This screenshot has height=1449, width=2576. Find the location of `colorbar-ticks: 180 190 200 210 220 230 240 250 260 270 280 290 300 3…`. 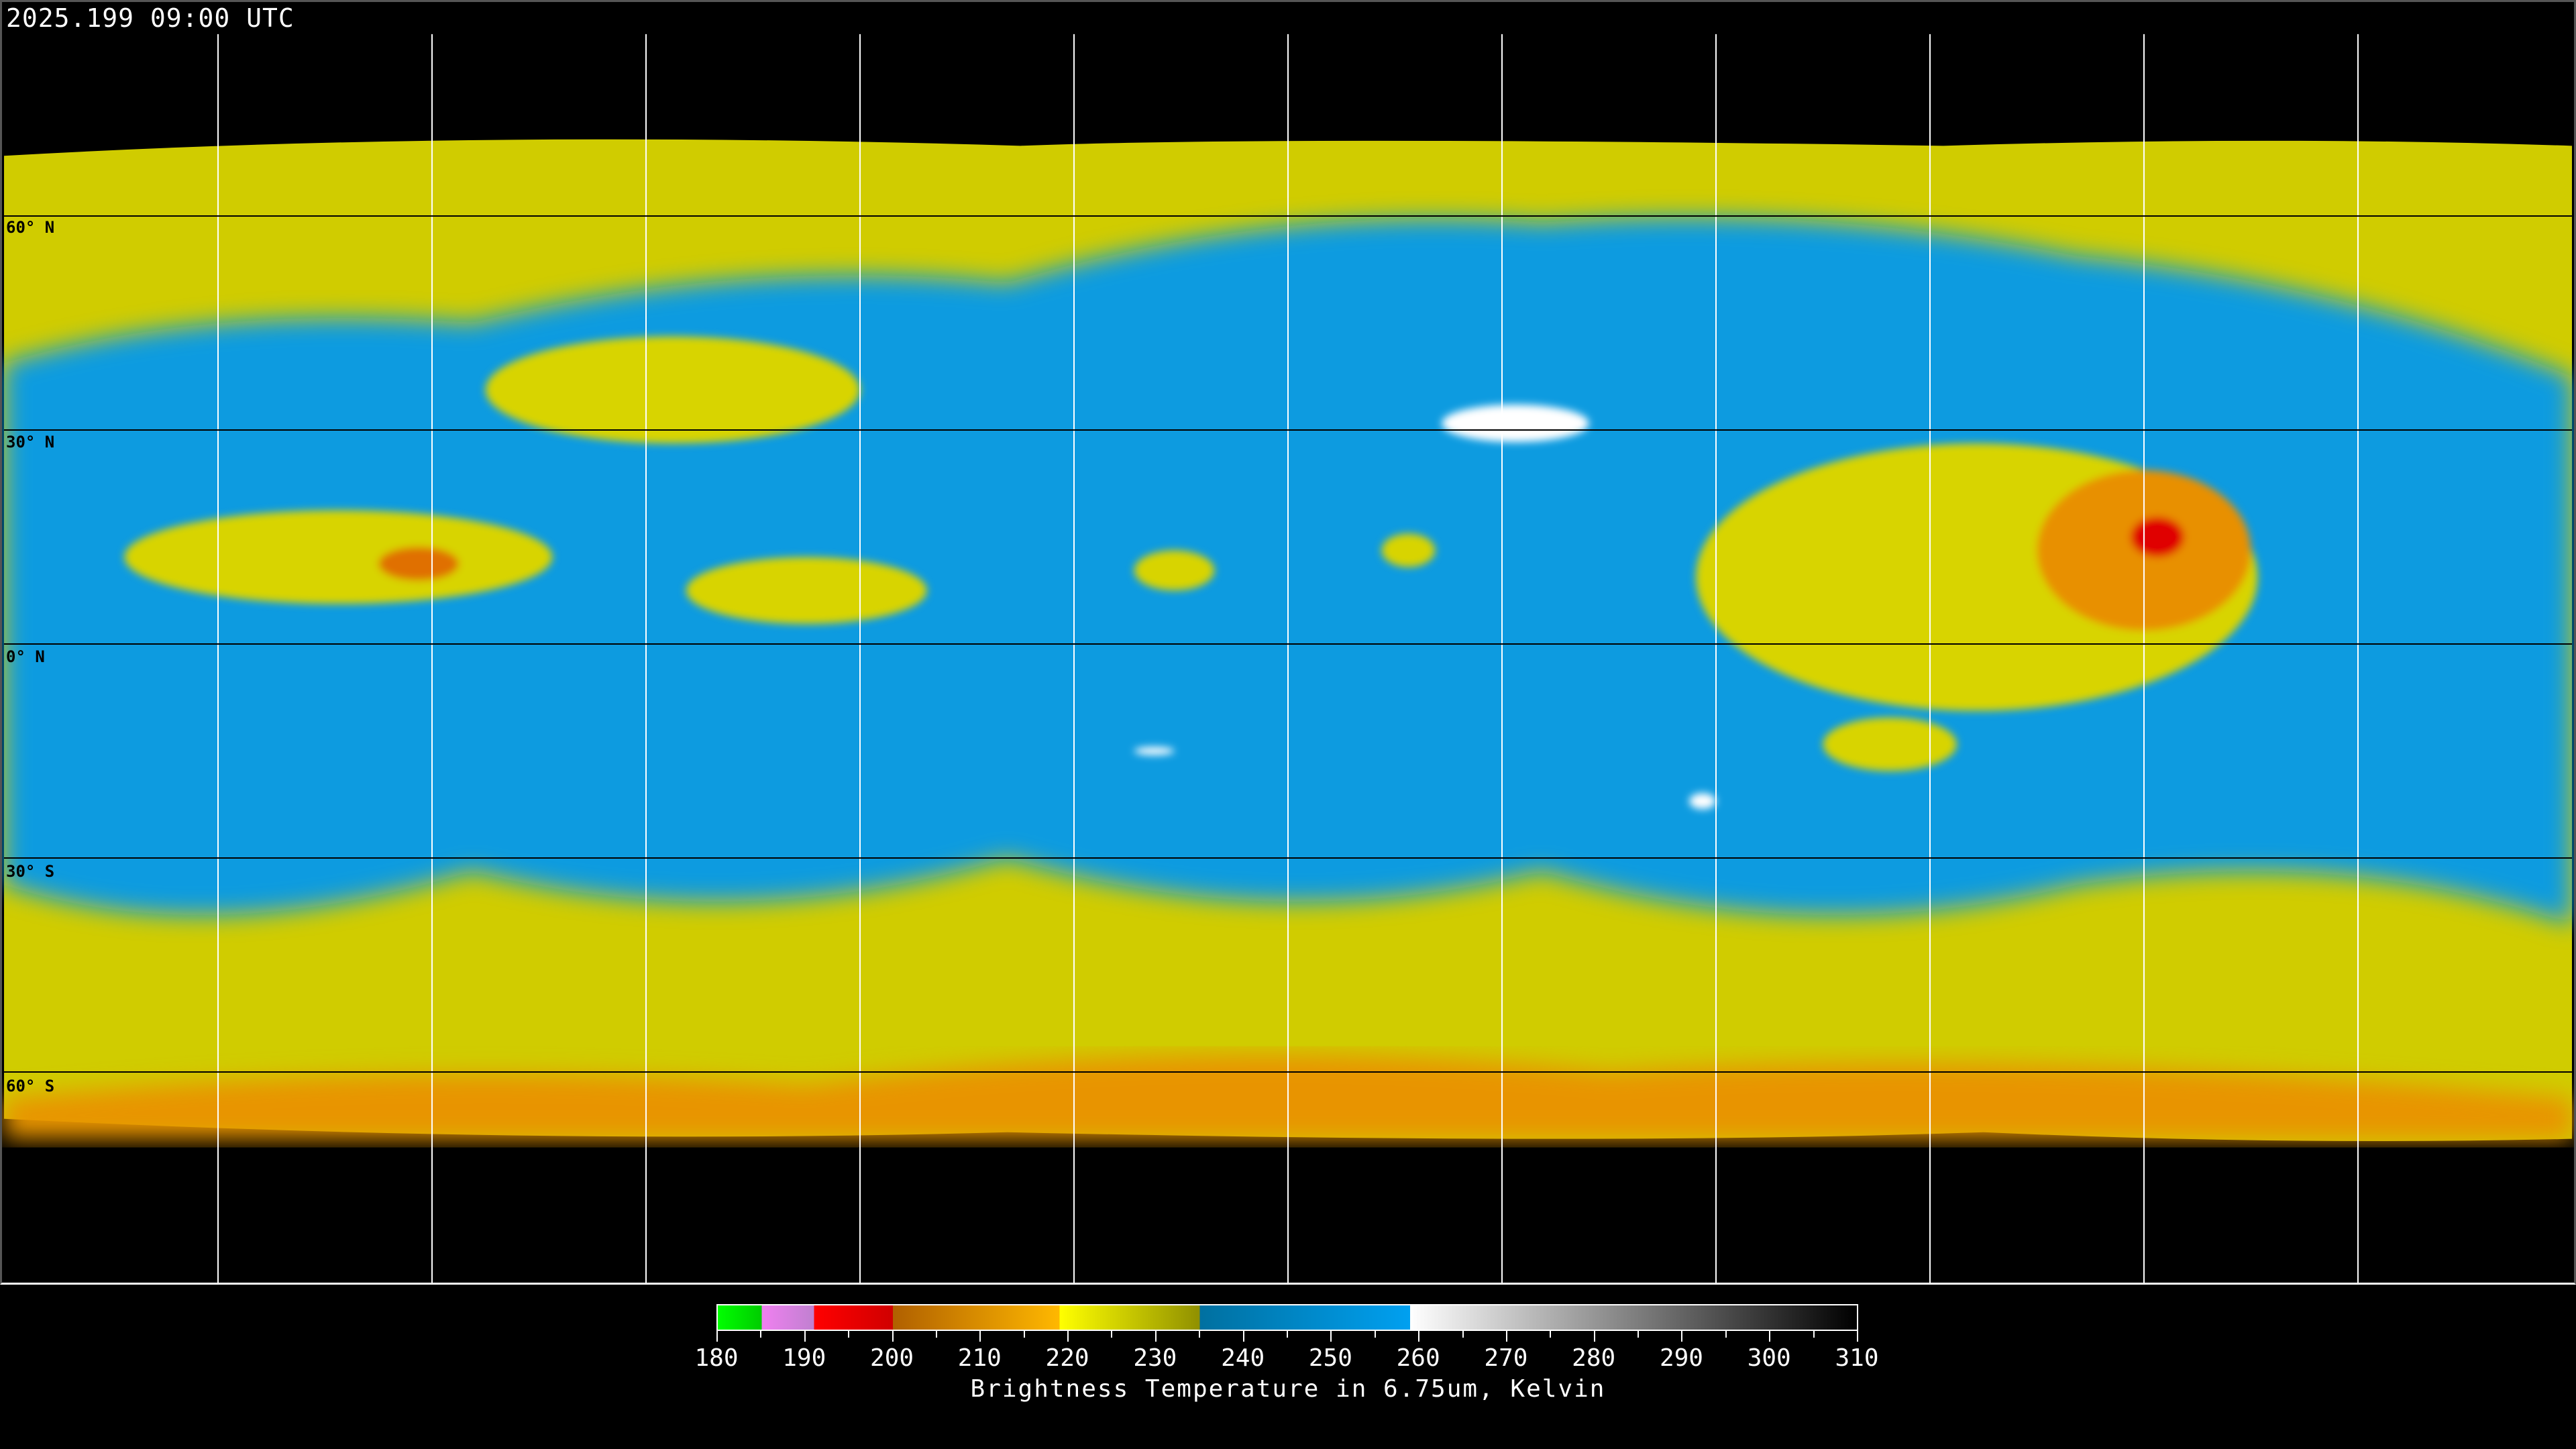

colorbar-ticks: 180 190 200 210 220 230 240 250 260 270 280 290 300 3… is located at coordinates (1286, 1358).